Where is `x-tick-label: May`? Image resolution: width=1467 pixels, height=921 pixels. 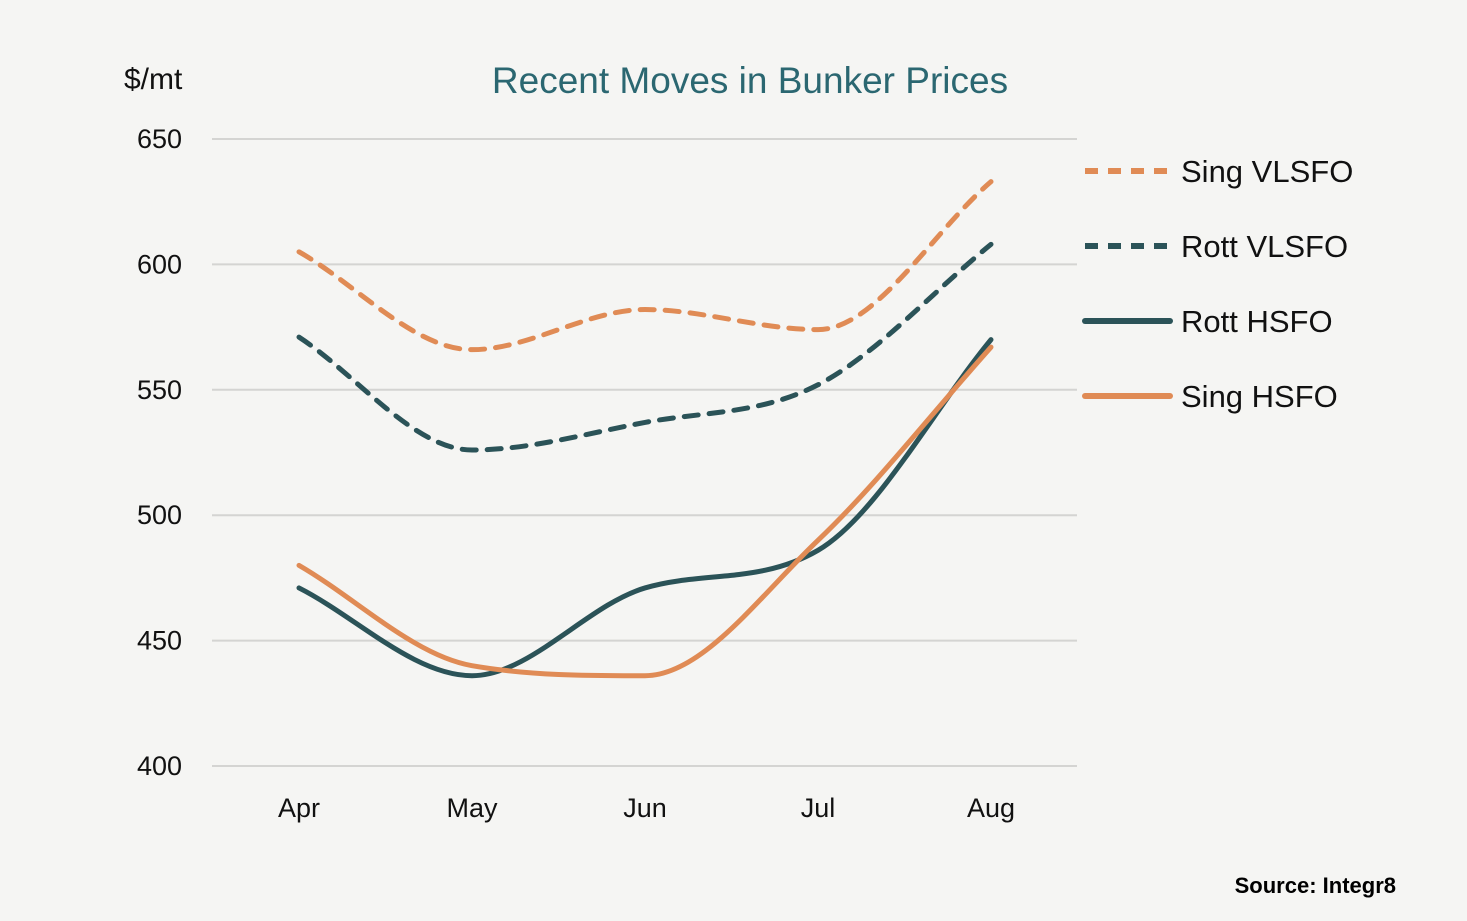
x-tick-label: May is located at coordinates (472, 808).